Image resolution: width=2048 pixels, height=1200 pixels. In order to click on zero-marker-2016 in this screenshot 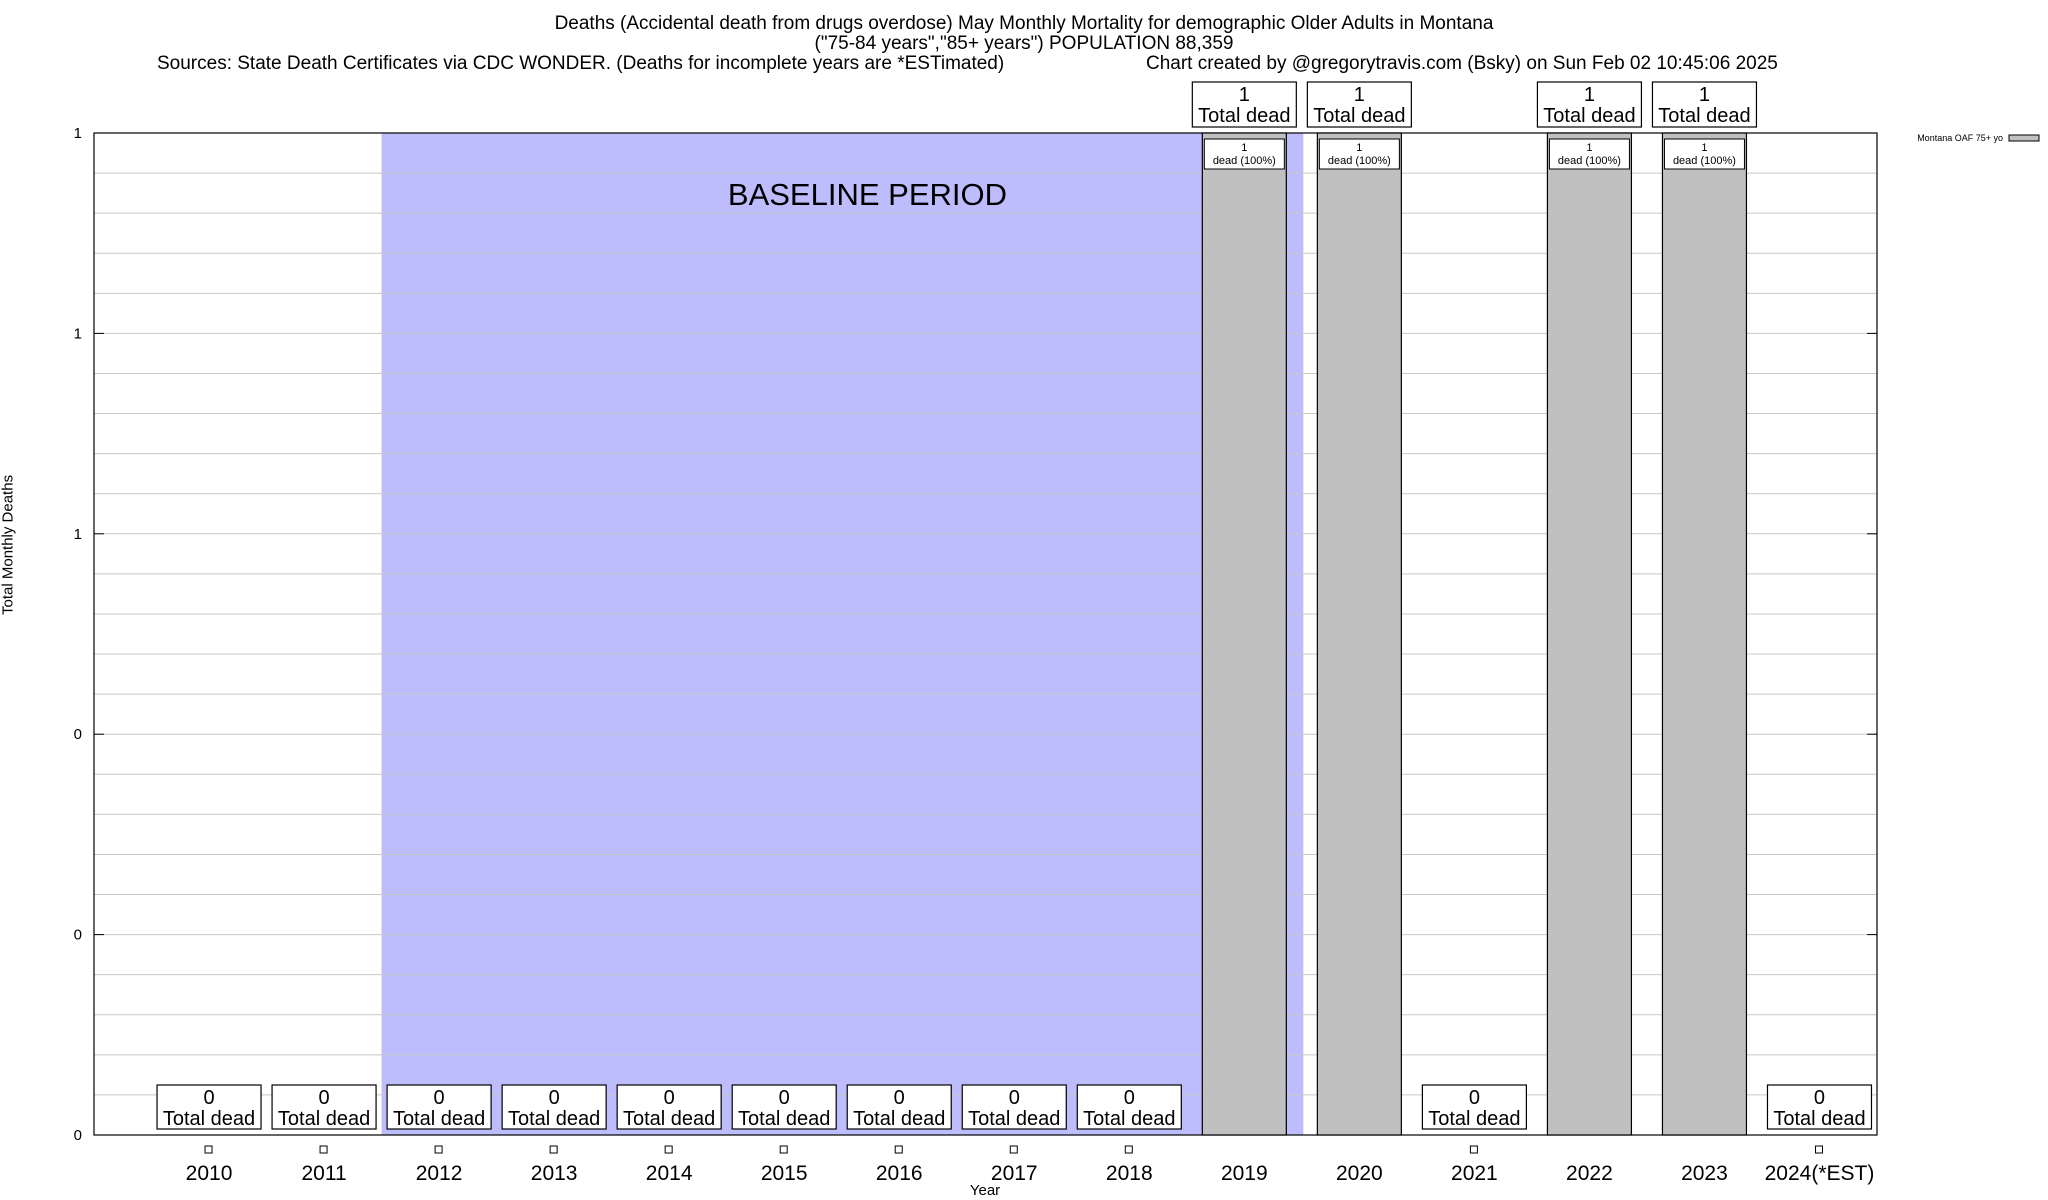, I will do `click(898, 1149)`.